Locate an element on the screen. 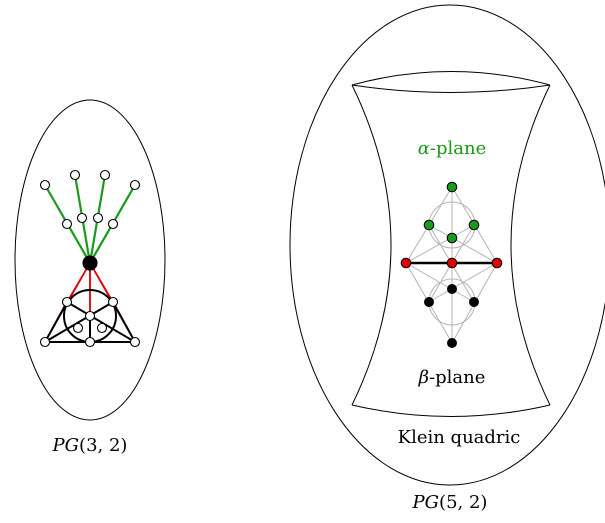 Image resolution: width=605 pixels, height=523 pixels. pg52-label-name: PG is located at coordinates (426, 502).